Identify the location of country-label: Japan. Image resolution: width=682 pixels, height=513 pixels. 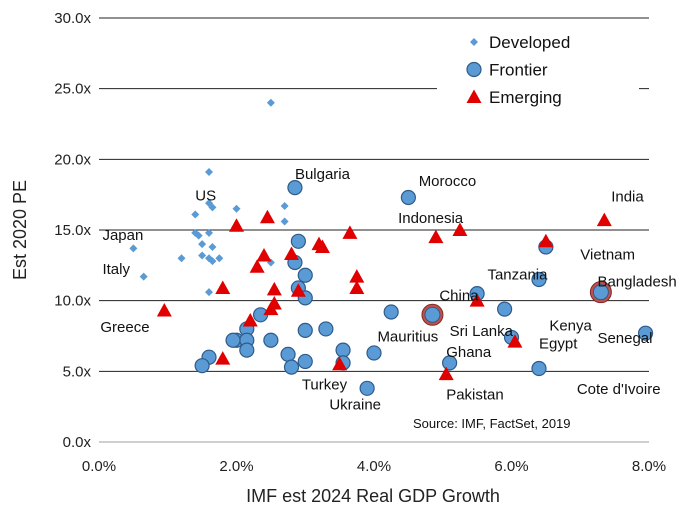
(122, 235).